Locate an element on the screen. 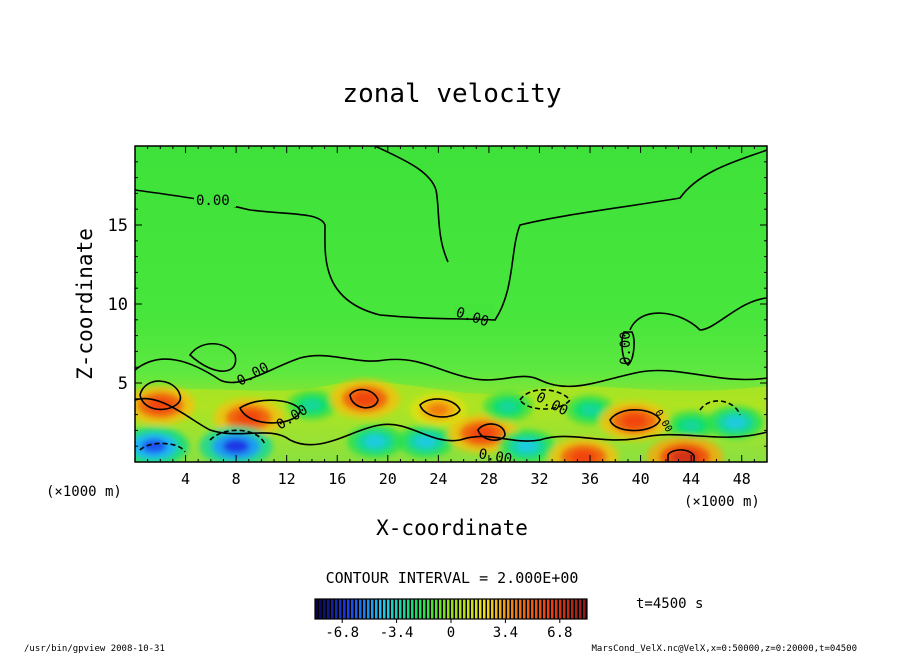 Image resolution: width=904 pixels, height=654 pixels. x-tick-label: 32 is located at coordinates (539, 479).